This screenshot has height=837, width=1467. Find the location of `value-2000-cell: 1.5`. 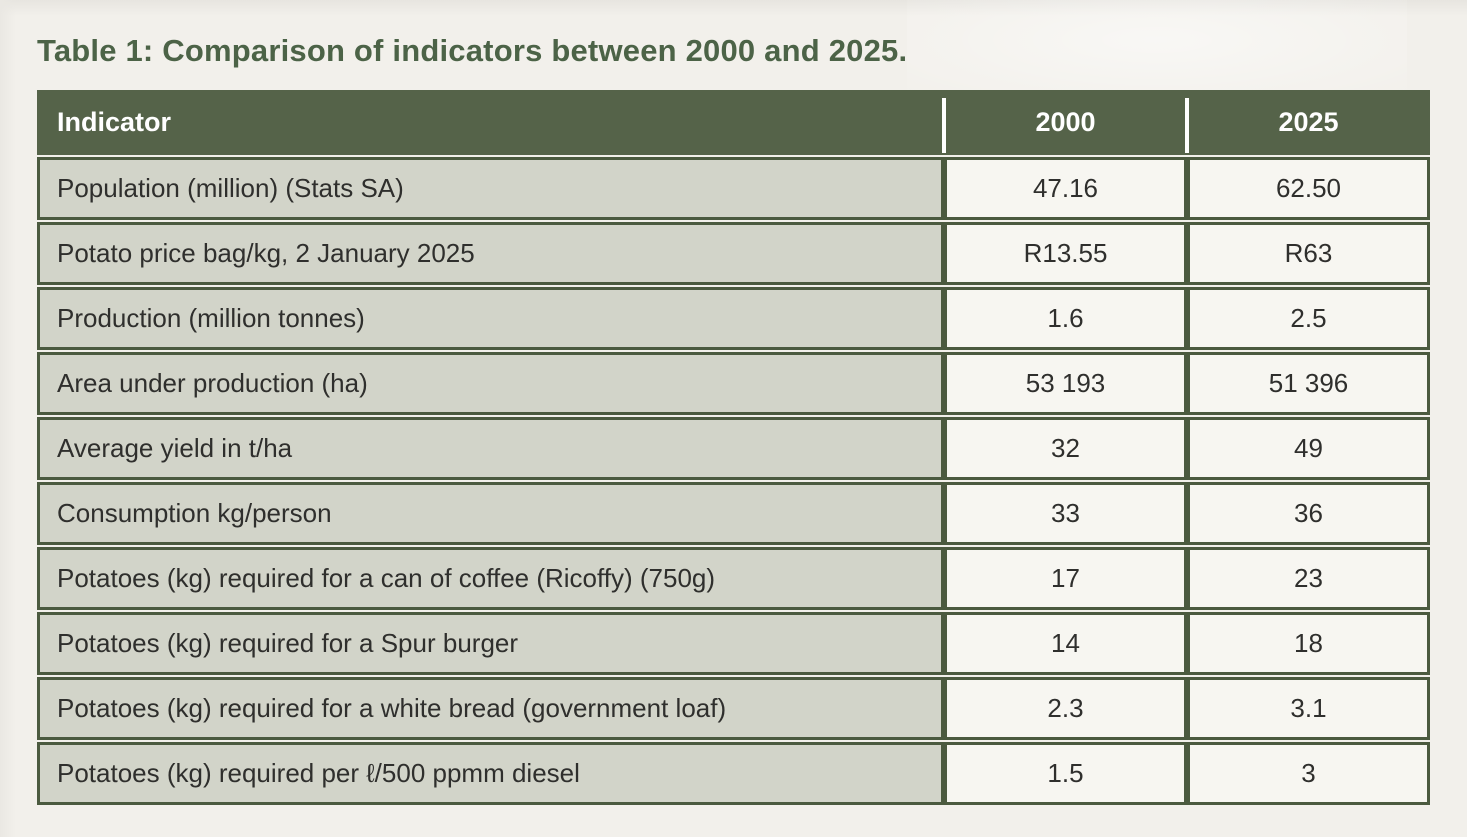

value-2000-cell: 1.5 is located at coordinates (1065, 773).